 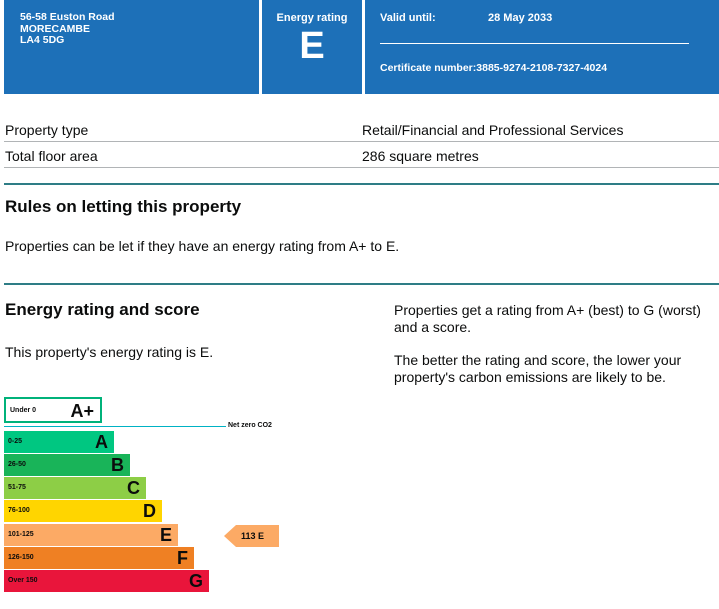 What do you see at coordinates (51, 156) in the screenshot?
I see `fact-key: Total floor area` at bounding box center [51, 156].